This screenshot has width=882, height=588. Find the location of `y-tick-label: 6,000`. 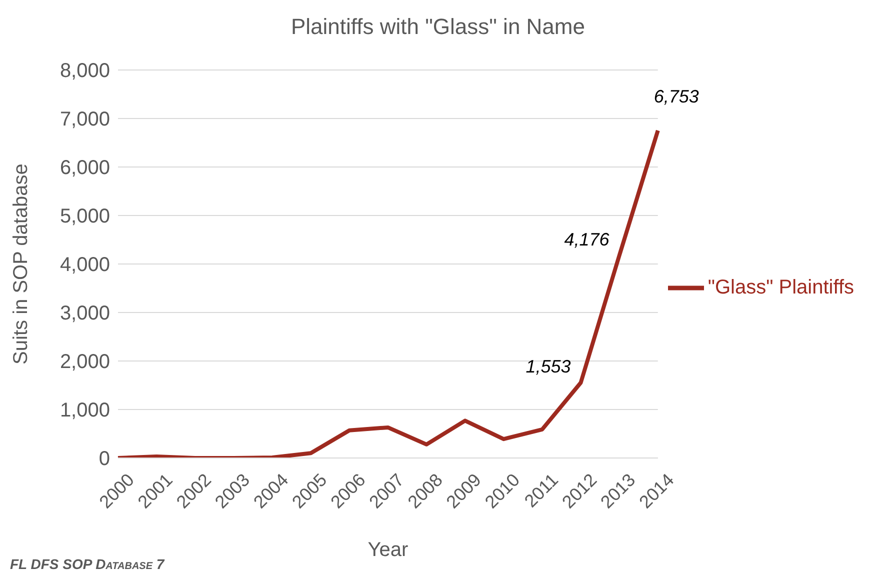

y-tick-label: 6,000 is located at coordinates (85, 168).